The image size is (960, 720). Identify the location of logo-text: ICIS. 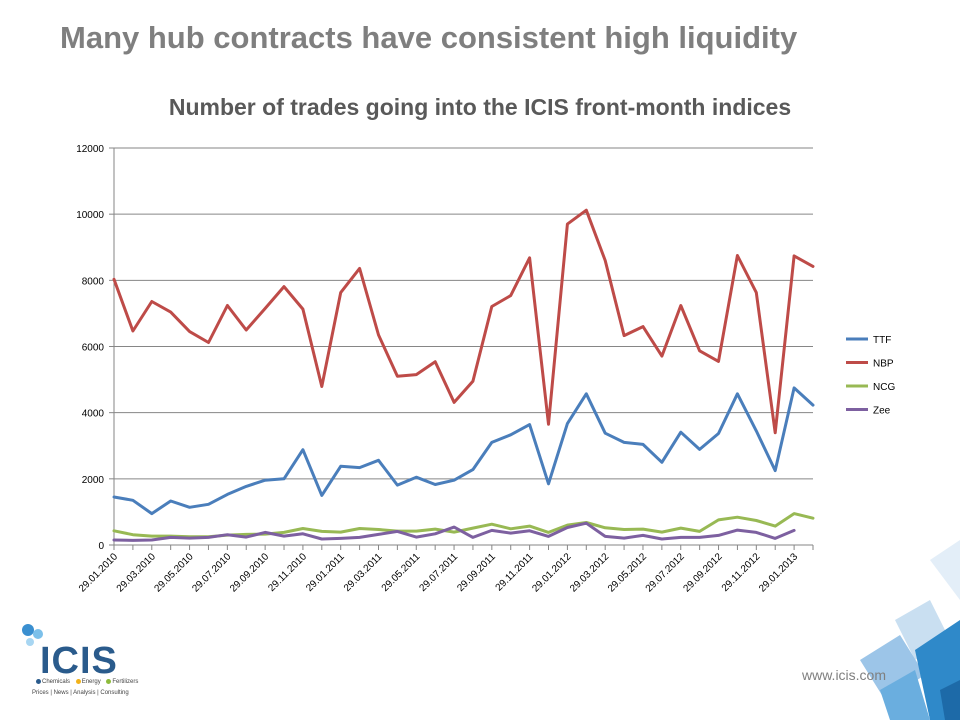
(79, 661).